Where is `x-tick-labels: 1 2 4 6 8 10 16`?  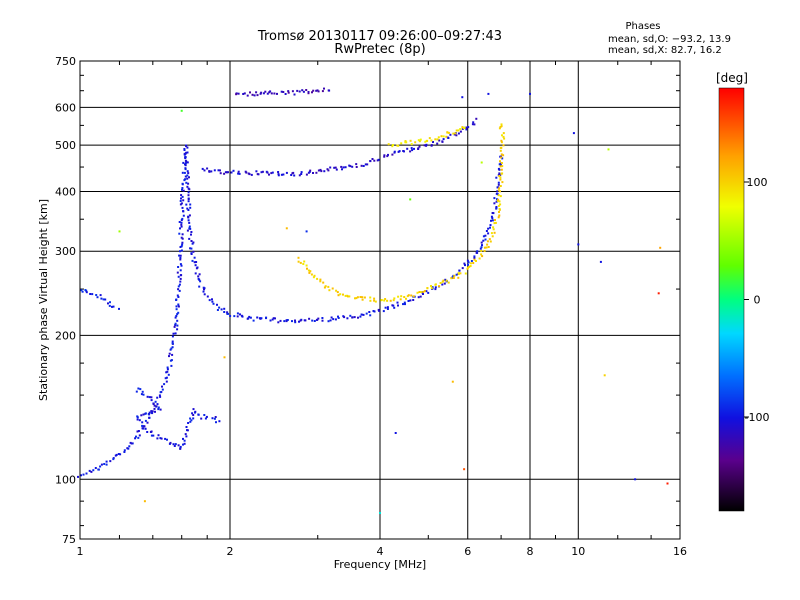
x-tick-labels: 1 2 4 6 8 10 16 is located at coordinates (382, 551).